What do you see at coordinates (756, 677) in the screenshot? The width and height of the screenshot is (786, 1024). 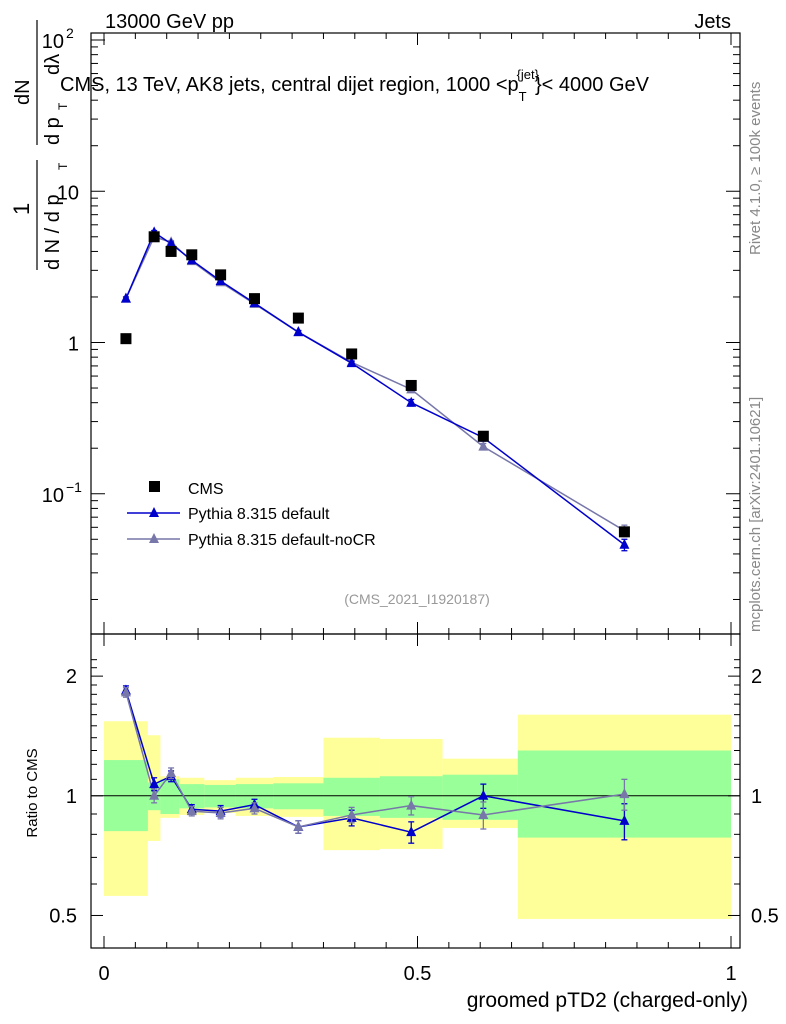 I see `ratio-y-tick-label-right: 2` at bounding box center [756, 677].